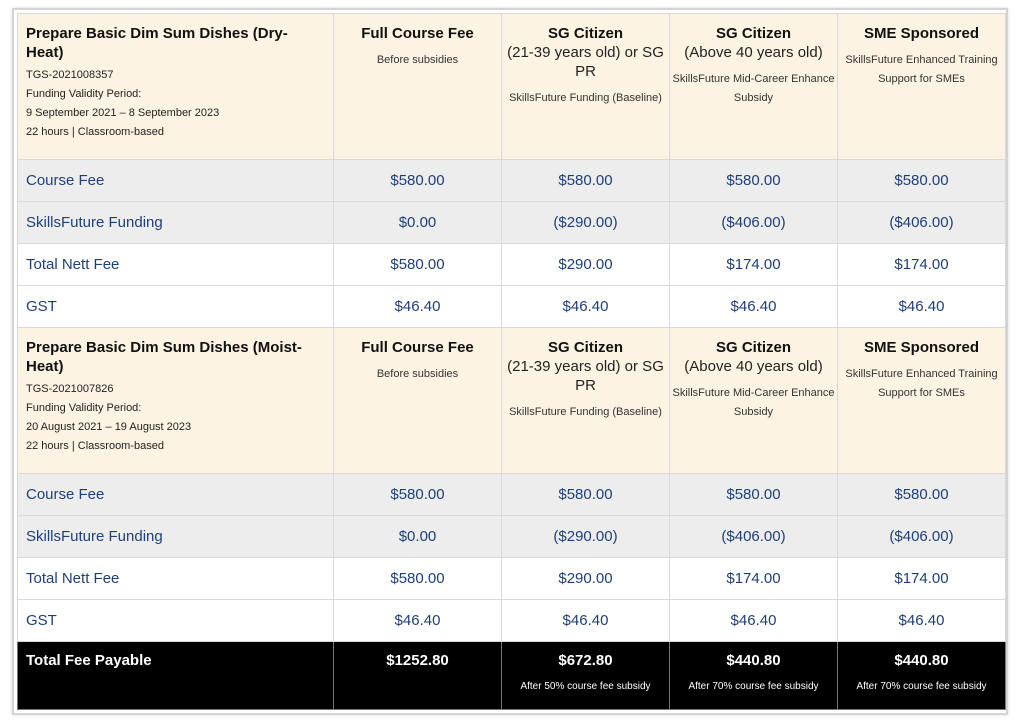 This screenshot has width=1024, height=723. What do you see at coordinates (753, 660) in the screenshot?
I see `total-amount: $440.80` at bounding box center [753, 660].